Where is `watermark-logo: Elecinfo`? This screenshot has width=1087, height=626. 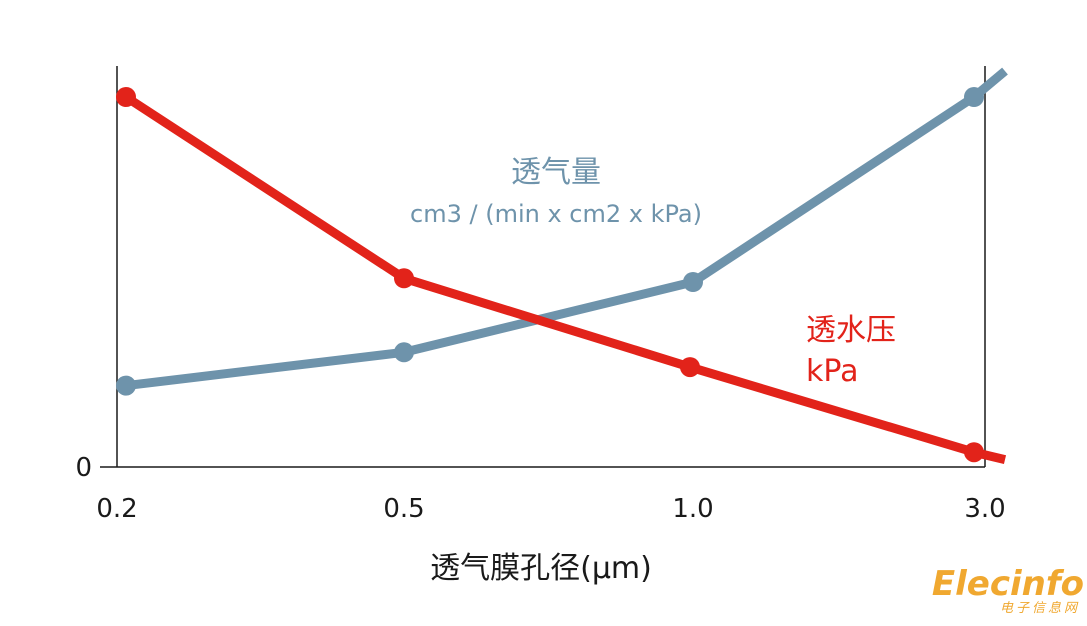
watermark-logo: Elecinfo is located at coordinates (1008, 584).